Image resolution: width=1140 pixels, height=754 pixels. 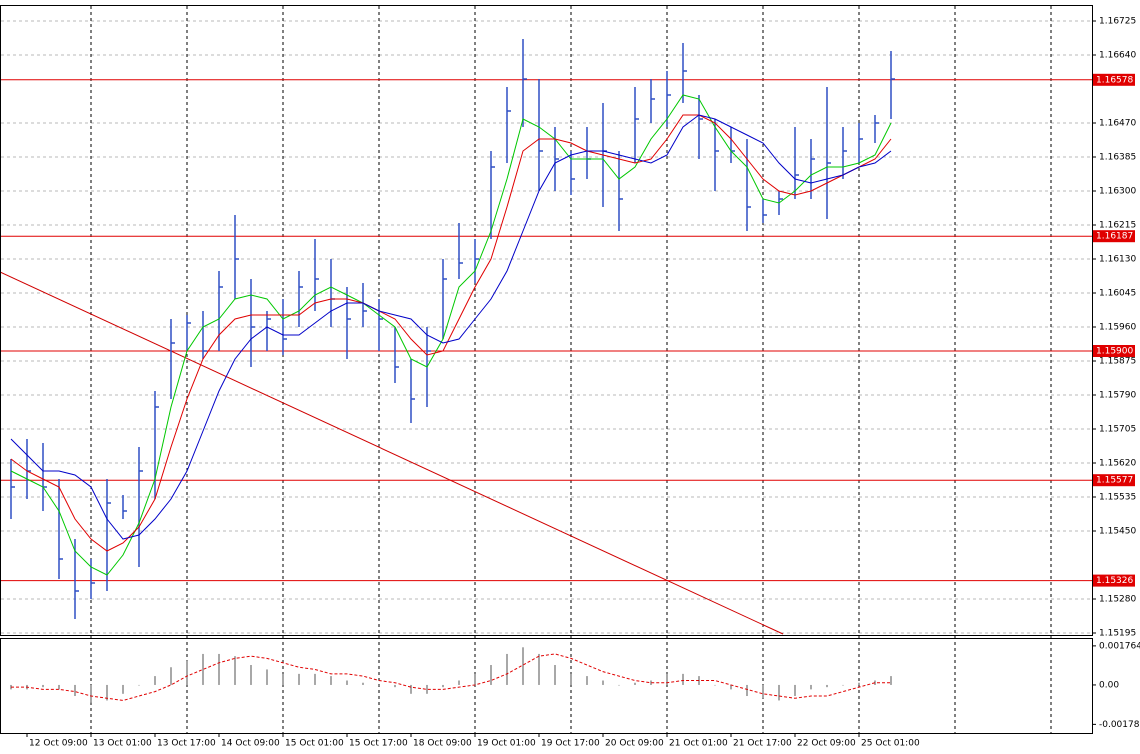 I want to click on y-tick-label: 1.15705, so click(x=1117, y=430).